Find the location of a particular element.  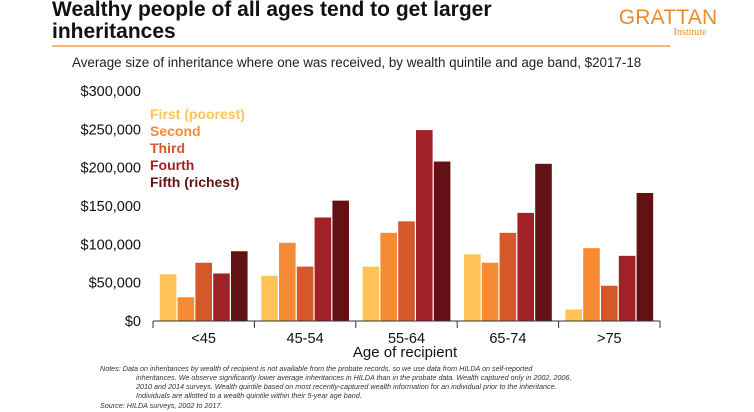

legend-entry: Third is located at coordinates (167, 148).